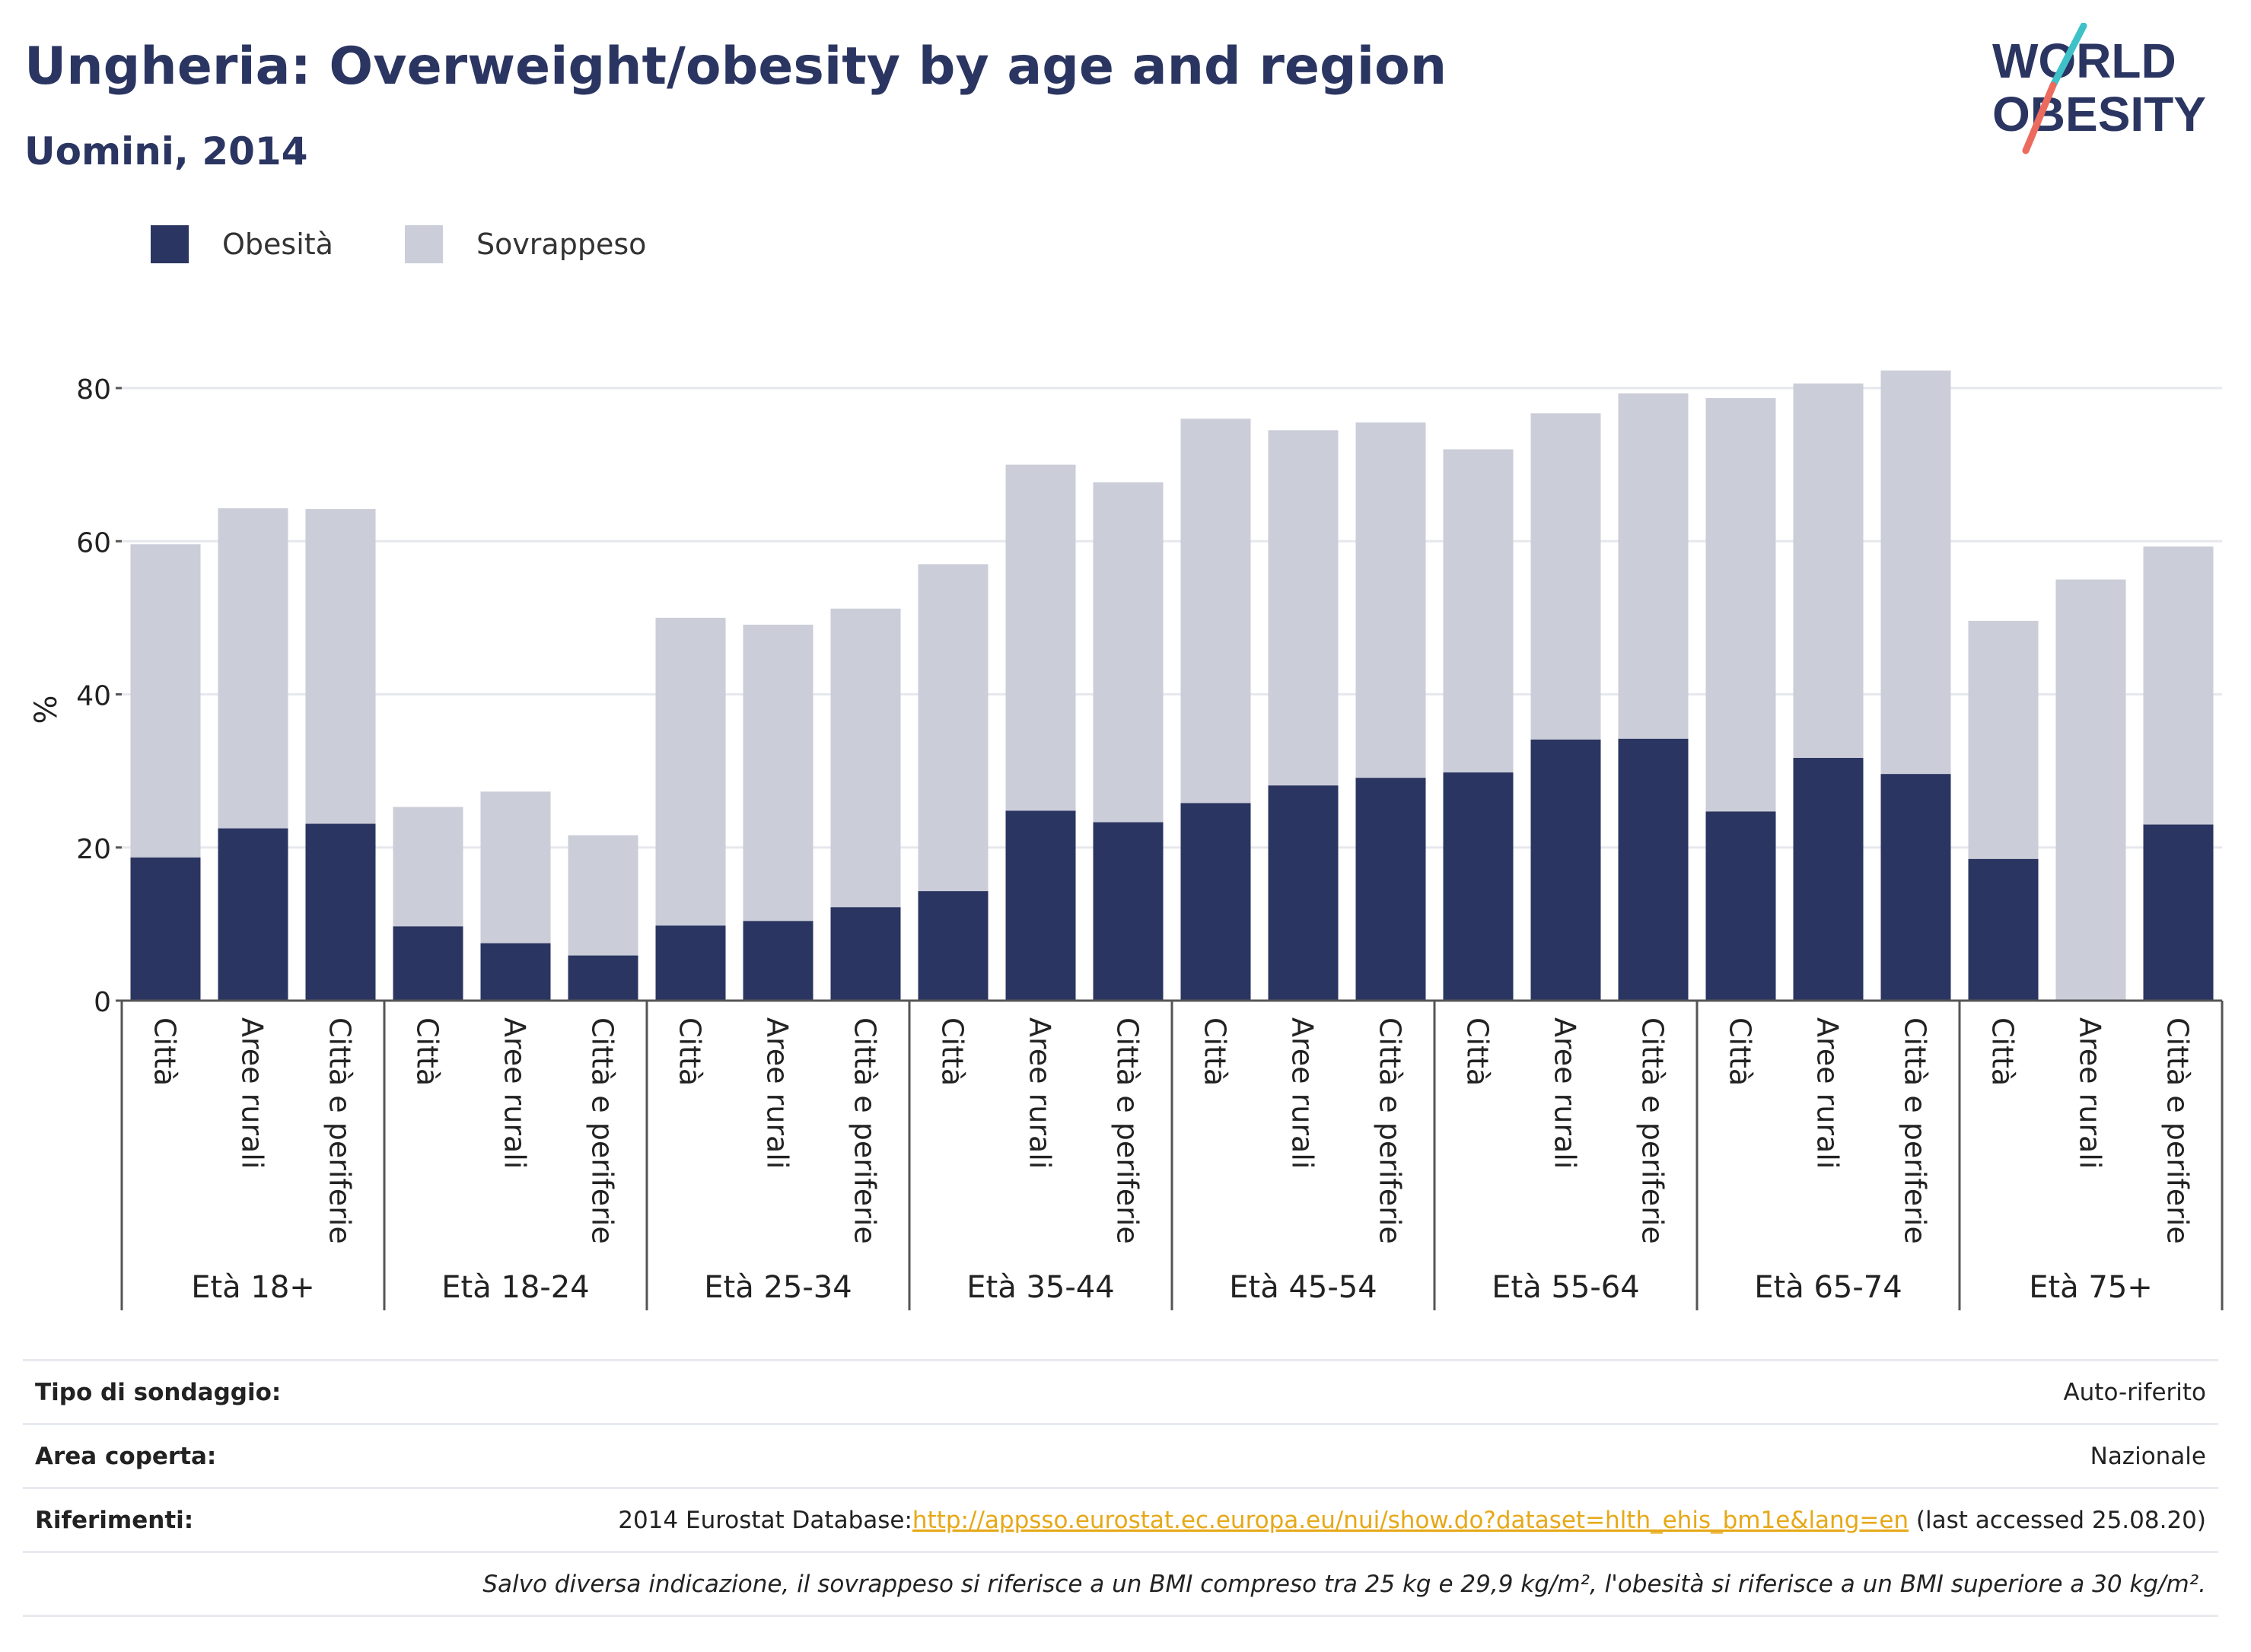 The image size is (2251, 1652). I want to click on info-label-area: Area coperta:, so click(126, 1456).